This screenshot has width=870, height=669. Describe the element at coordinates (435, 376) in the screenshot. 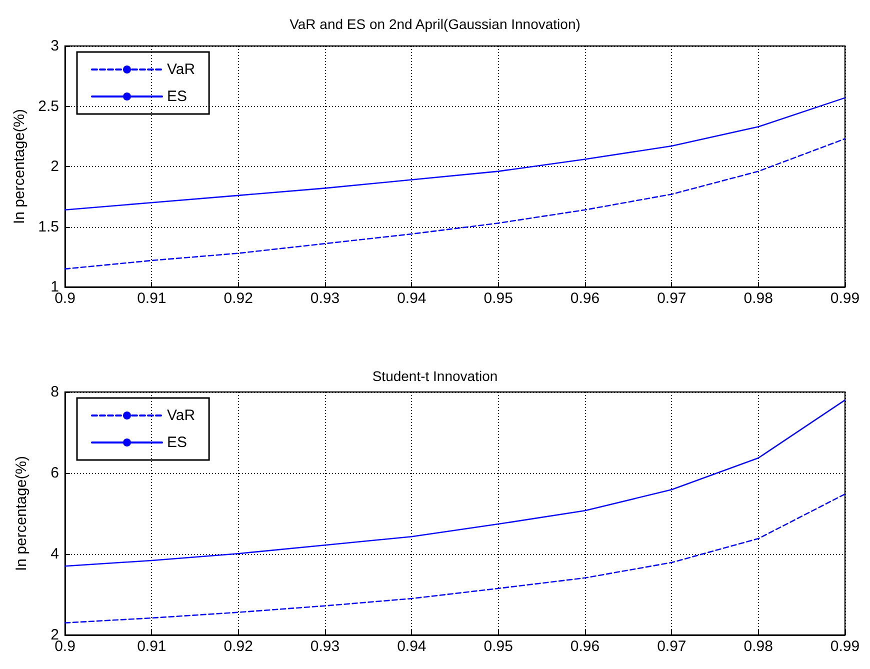

I see `chart-title: Student-t Innovation` at that location.